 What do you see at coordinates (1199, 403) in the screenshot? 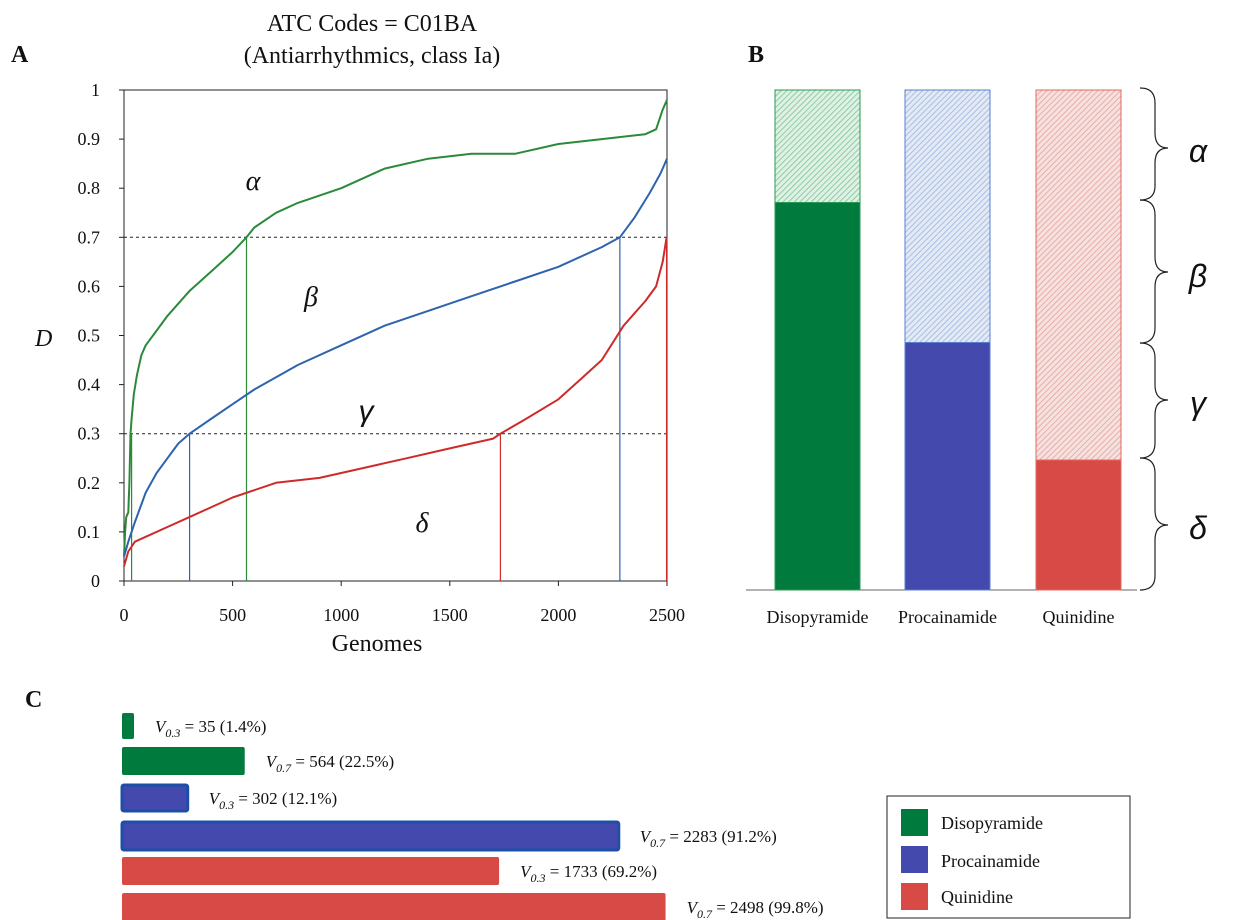
I see `brace-label-gamma: γ` at bounding box center [1199, 403].